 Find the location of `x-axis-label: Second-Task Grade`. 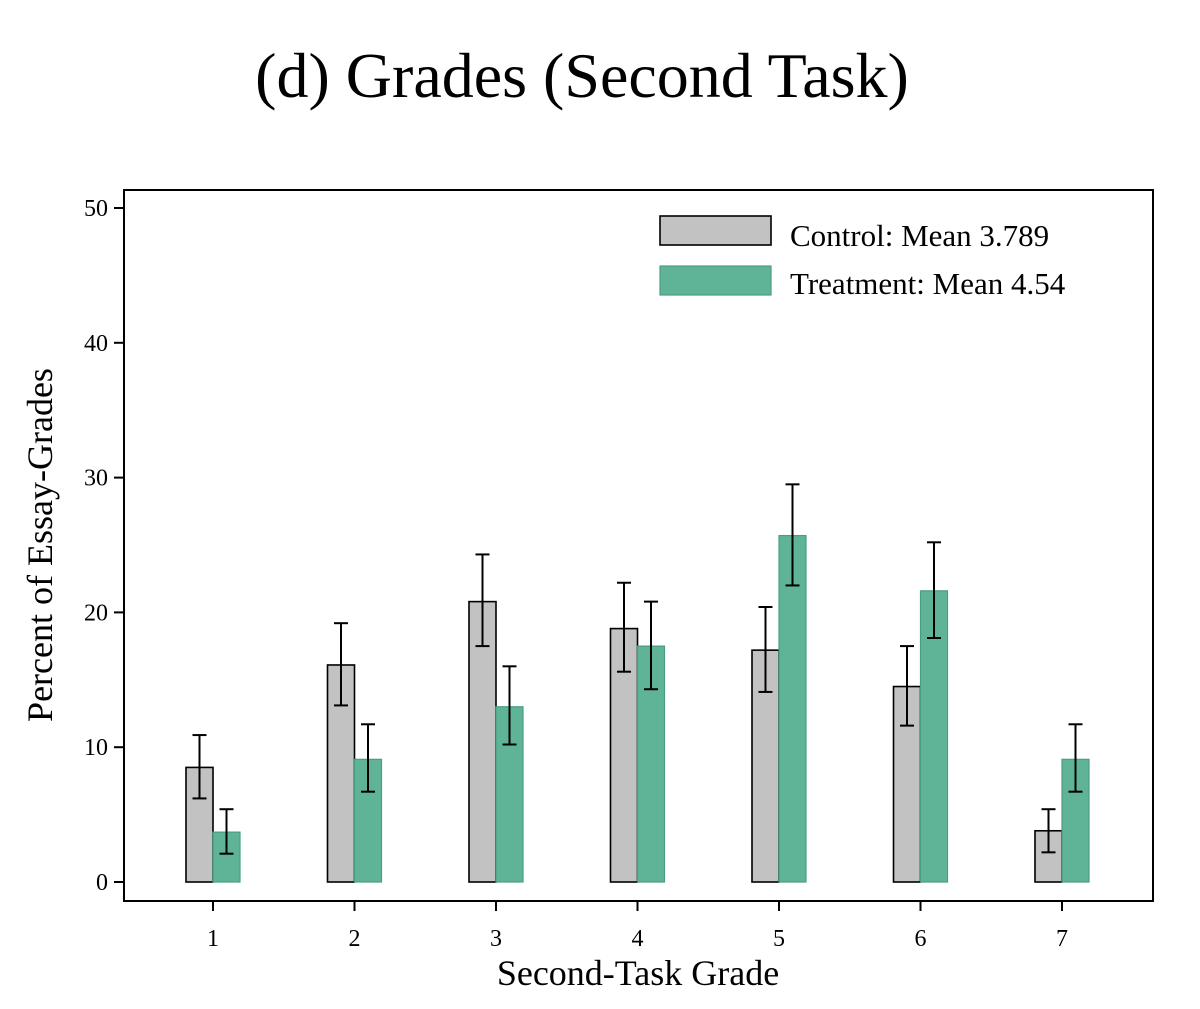

x-axis-label: Second-Task Grade is located at coordinates (638, 973).